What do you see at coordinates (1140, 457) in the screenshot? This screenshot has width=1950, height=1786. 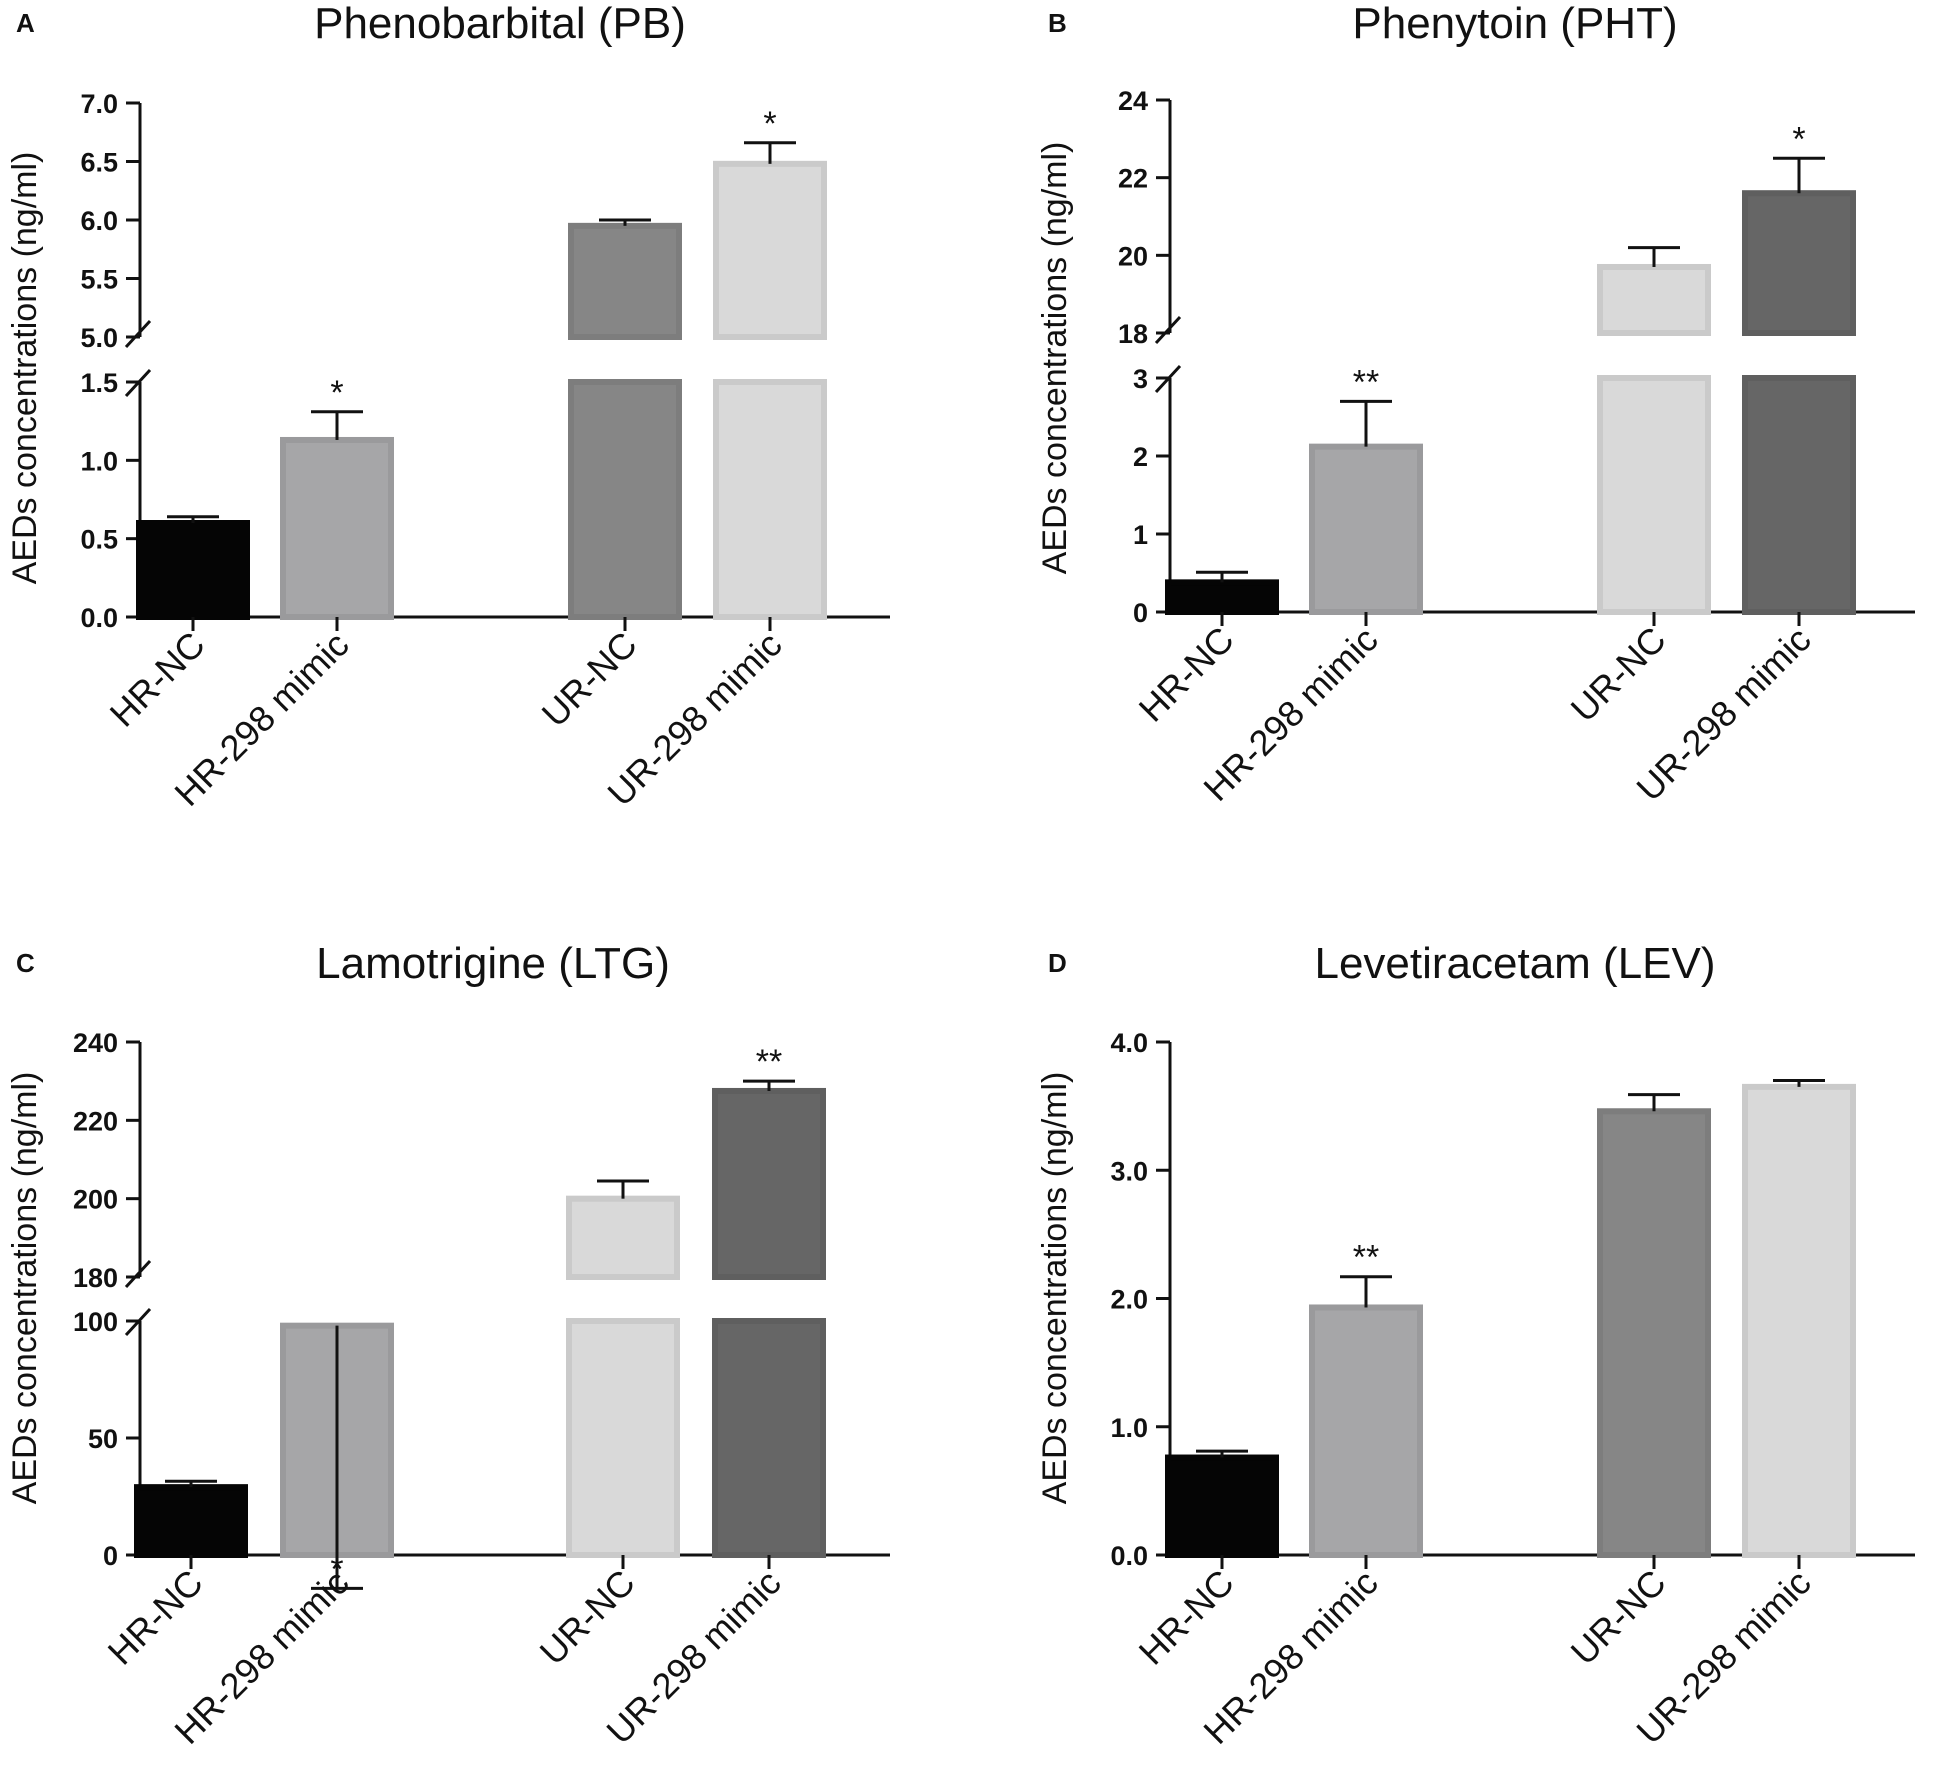 I see `y-tick-label: 2` at bounding box center [1140, 457].